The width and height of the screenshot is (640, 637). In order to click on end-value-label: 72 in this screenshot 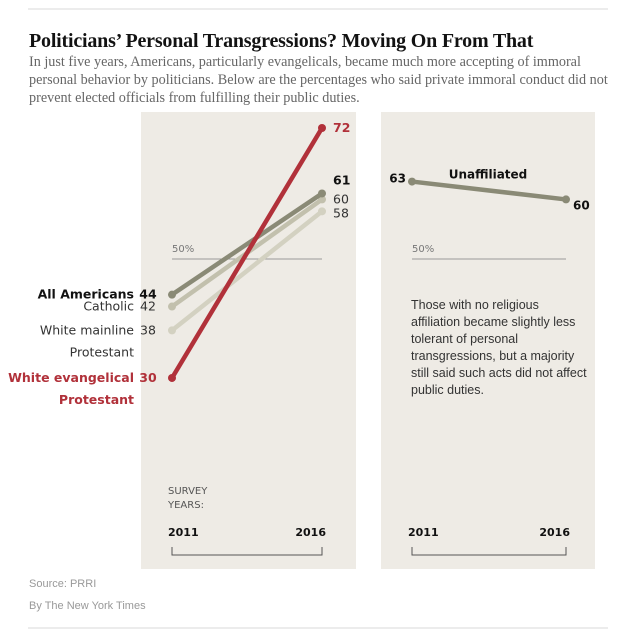, I will do `click(341, 127)`.